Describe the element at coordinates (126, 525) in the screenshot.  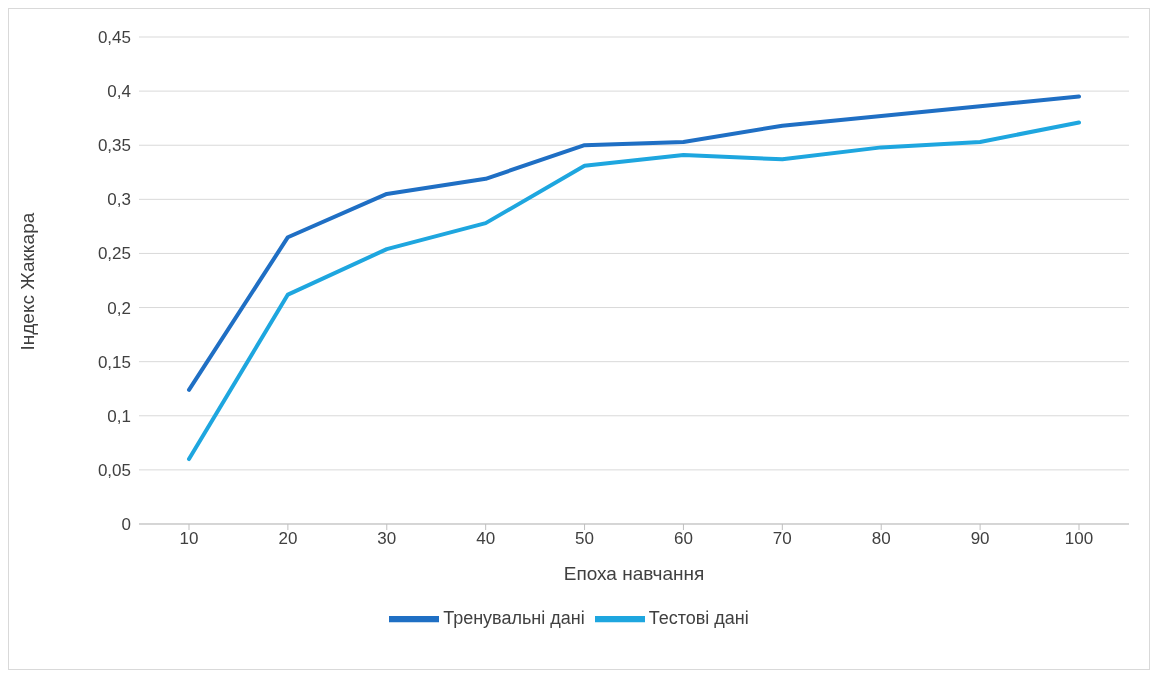
I see `y-tick-label: 0` at that location.